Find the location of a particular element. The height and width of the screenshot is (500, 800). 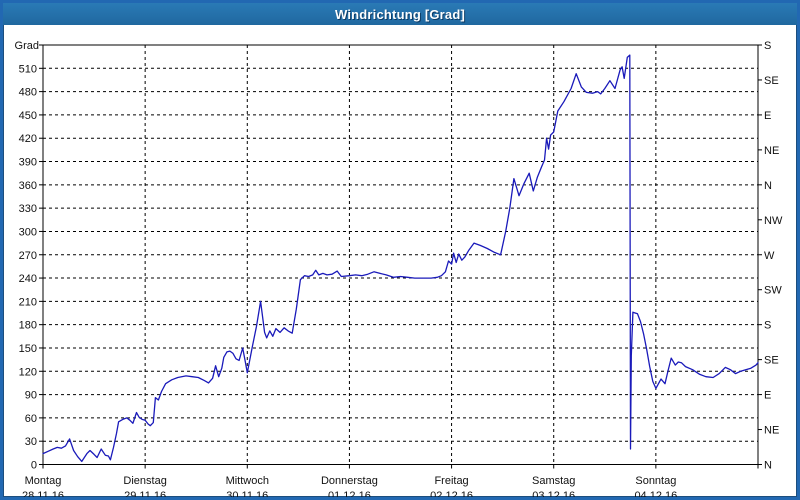

compass-tick-label: W is located at coordinates (769, 256).